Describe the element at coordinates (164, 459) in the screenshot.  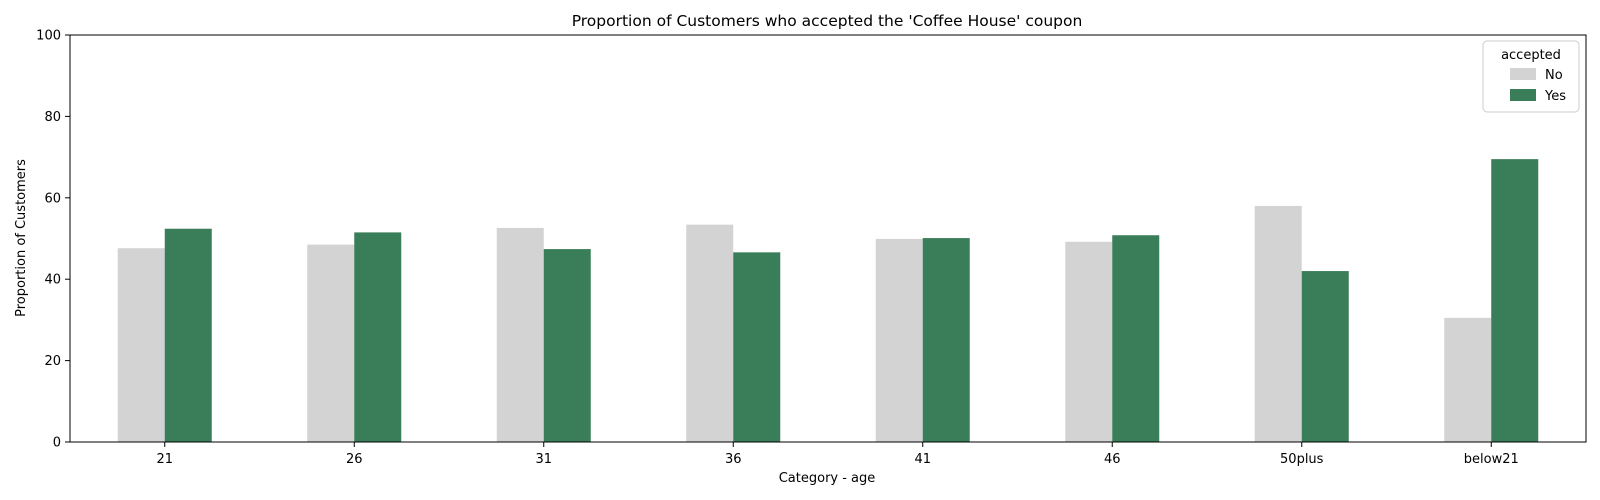
I see `x-tick-label-21: 21` at that location.